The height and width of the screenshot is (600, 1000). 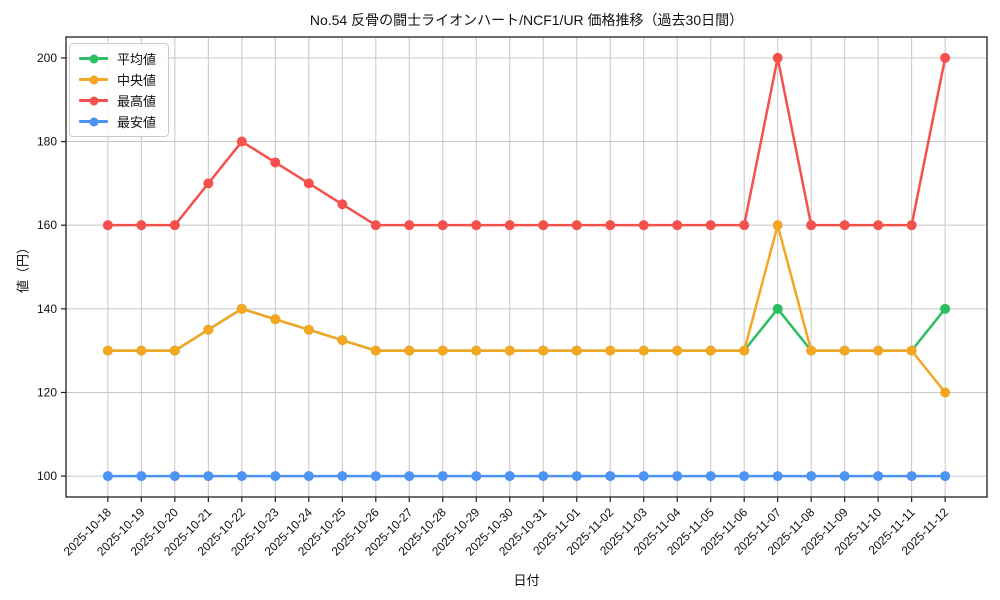 I want to click on legend-item-min: 最安値, so click(x=117, y=121).